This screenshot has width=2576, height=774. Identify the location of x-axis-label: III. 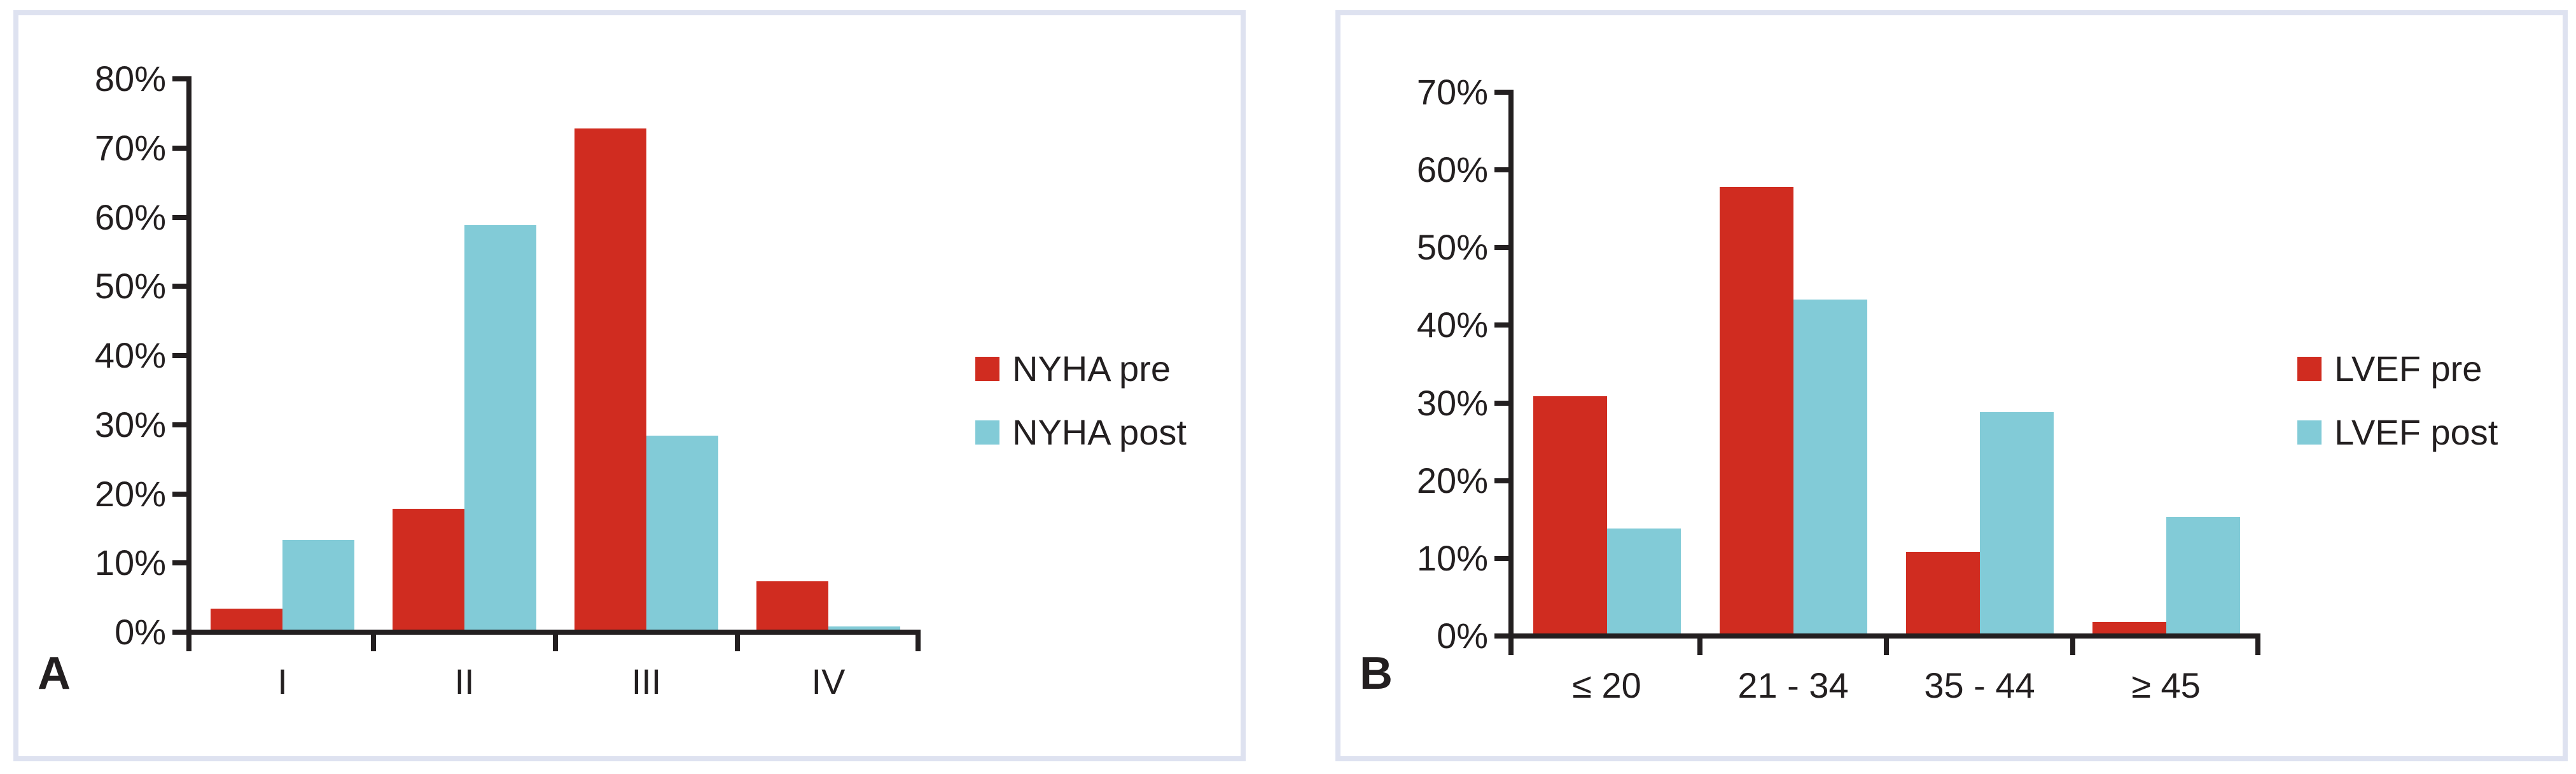
(646, 681).